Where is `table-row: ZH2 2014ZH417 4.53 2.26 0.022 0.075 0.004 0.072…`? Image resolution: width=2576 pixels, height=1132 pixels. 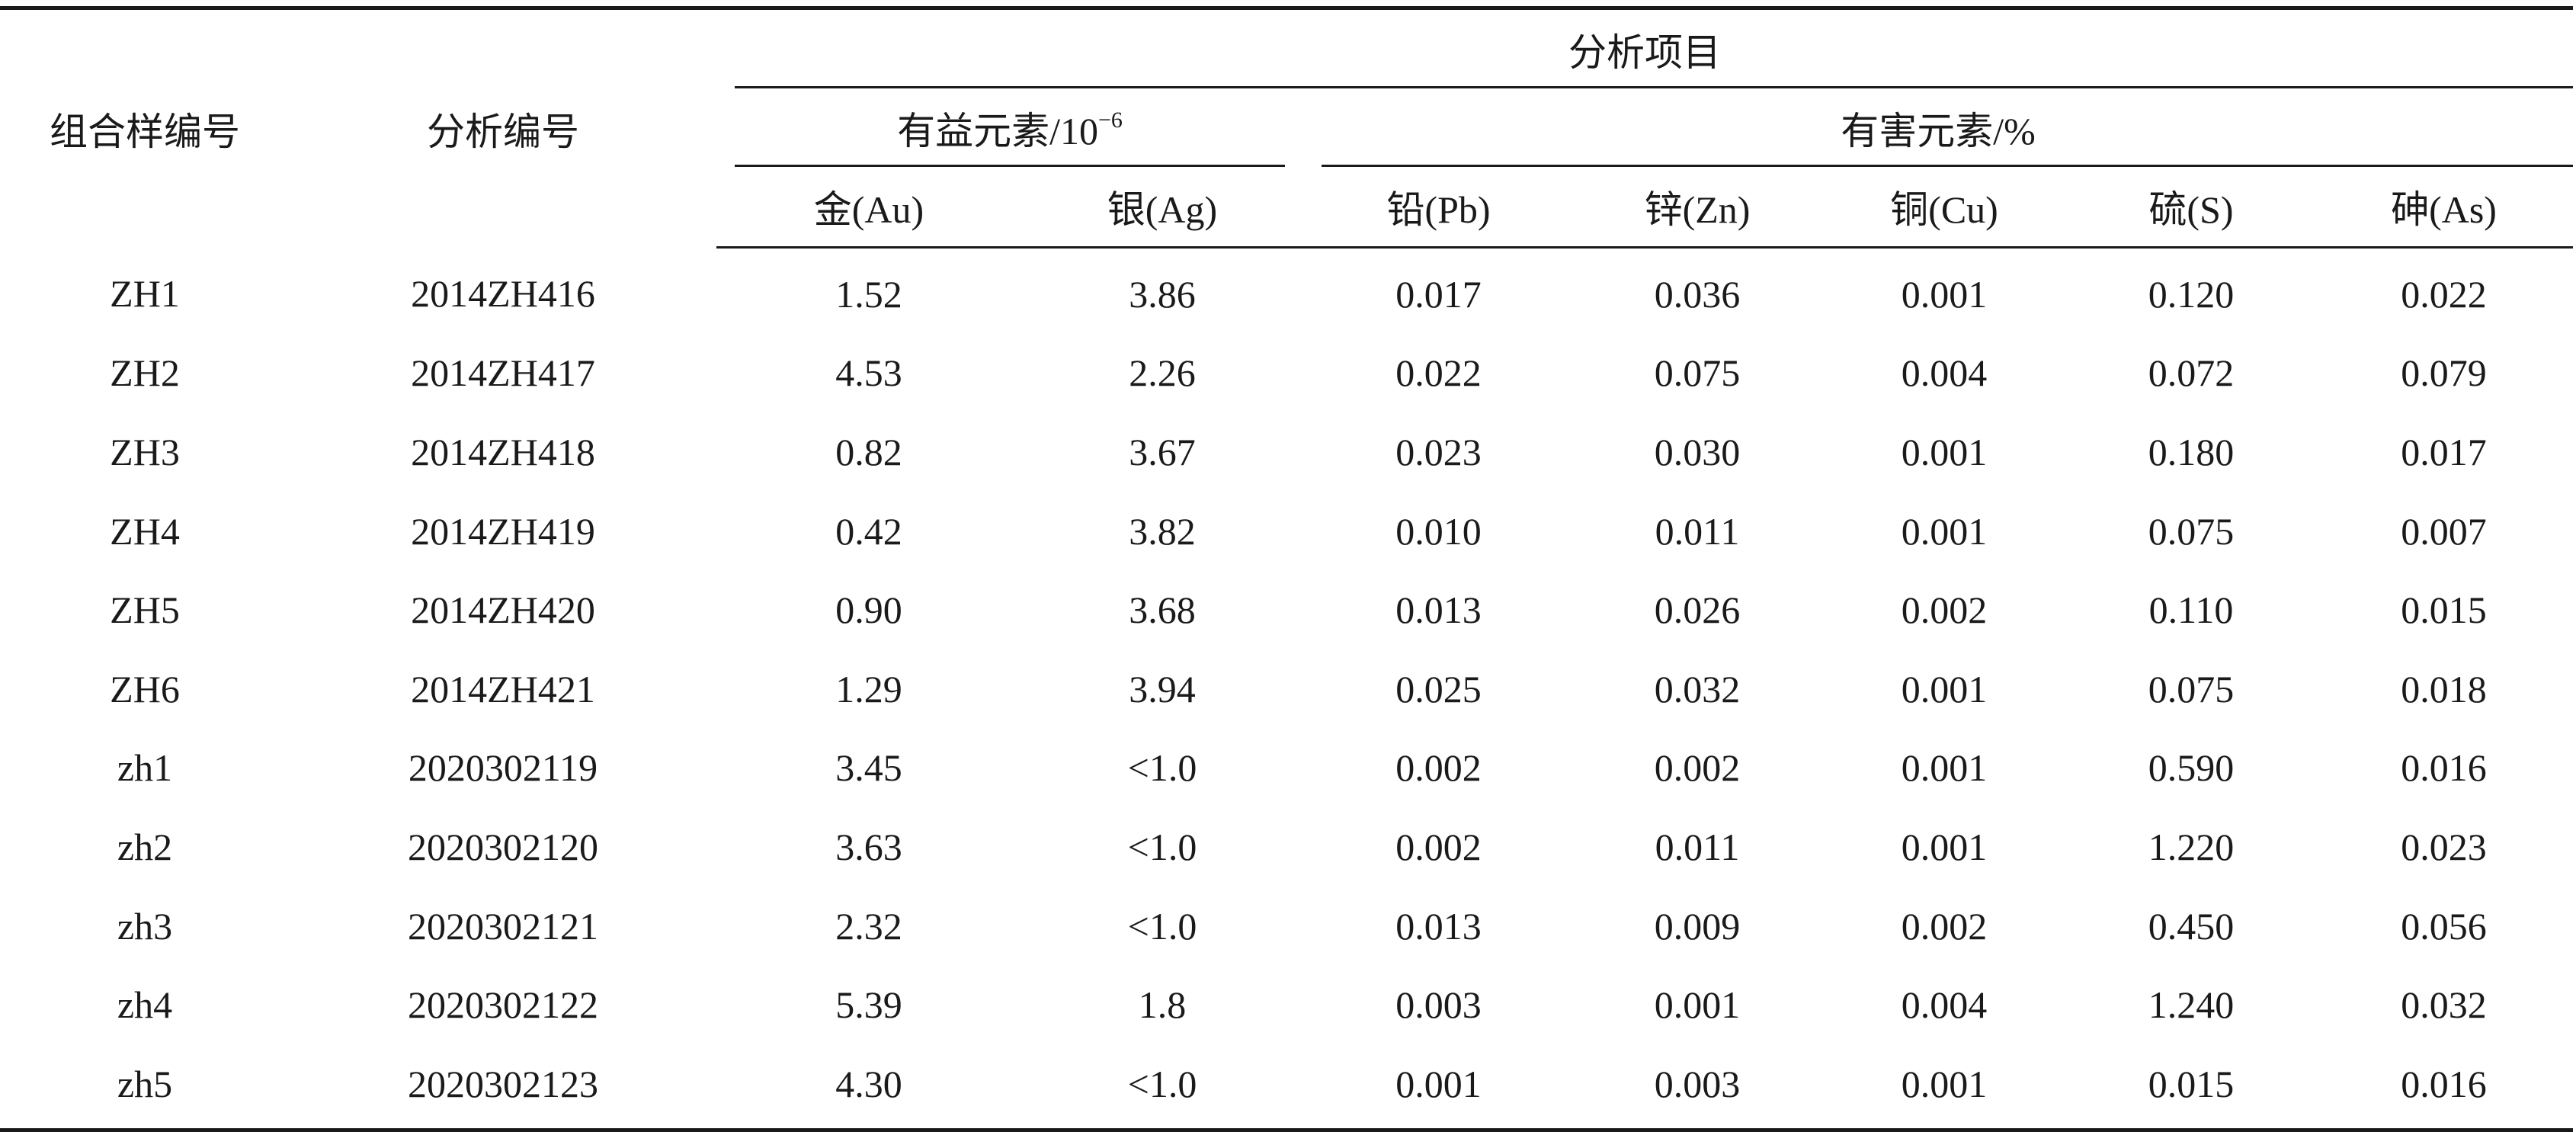
table-row: ZH2 2014ZH417 4.53 2.26 0.022 0.075 0.004 0.072… is located at coordinates (1286, 373).